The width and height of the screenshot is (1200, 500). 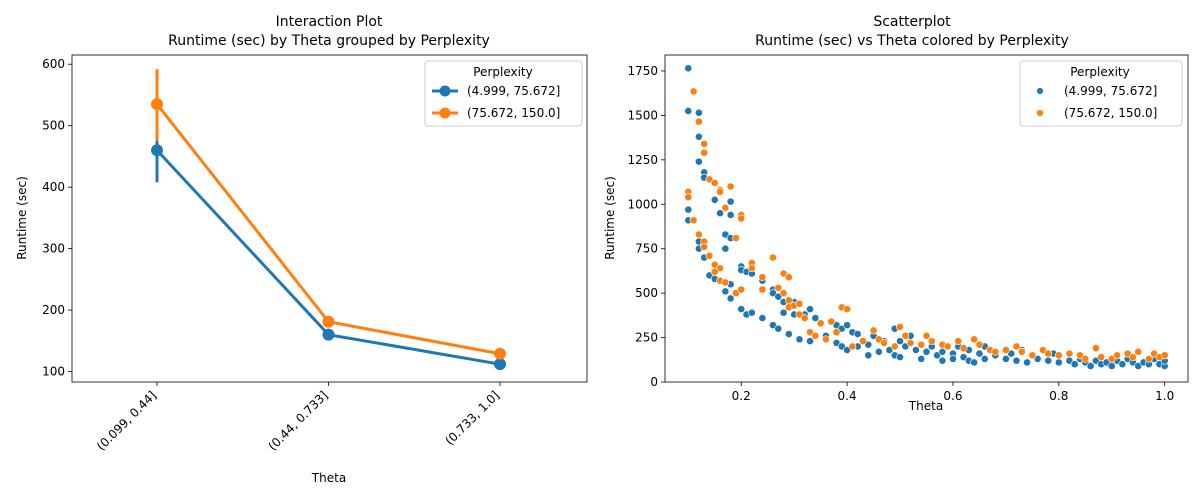 I want to click on interaction-plot-y-tick-label: 500, so click(x=53, y=126).